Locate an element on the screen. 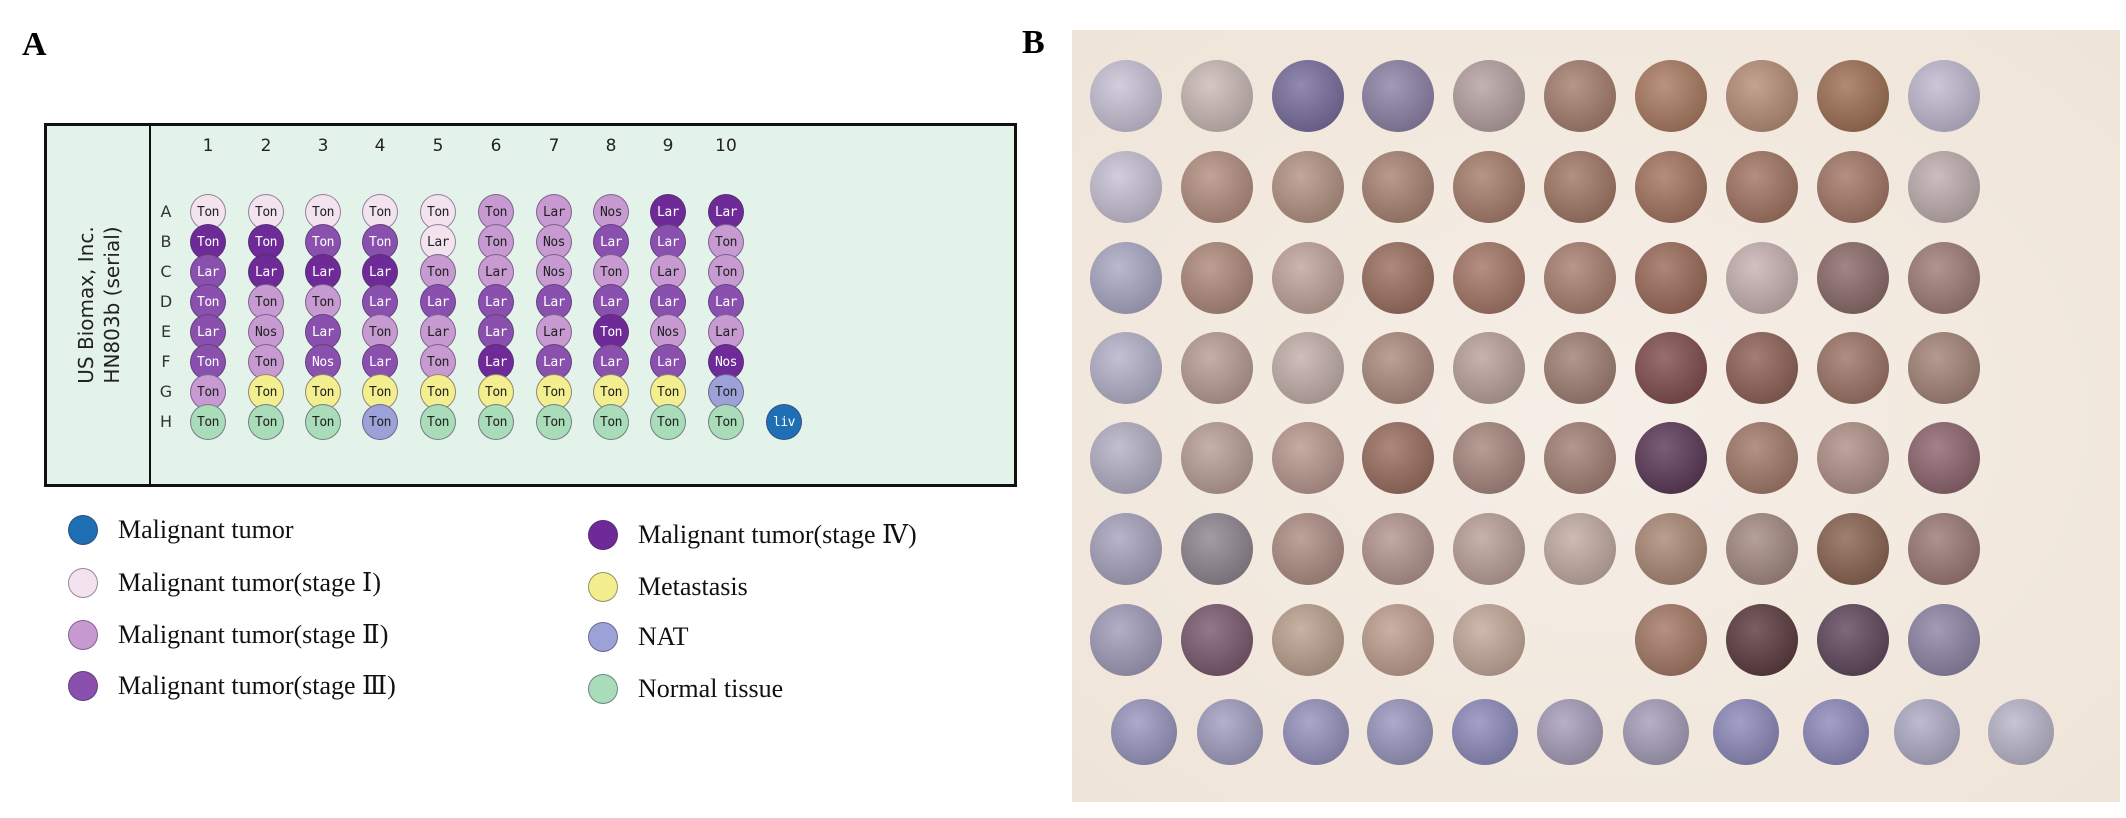 This screenshot has width=2126, height=818. legend-item: Malignant tumor is located at coordinates (180, 530).